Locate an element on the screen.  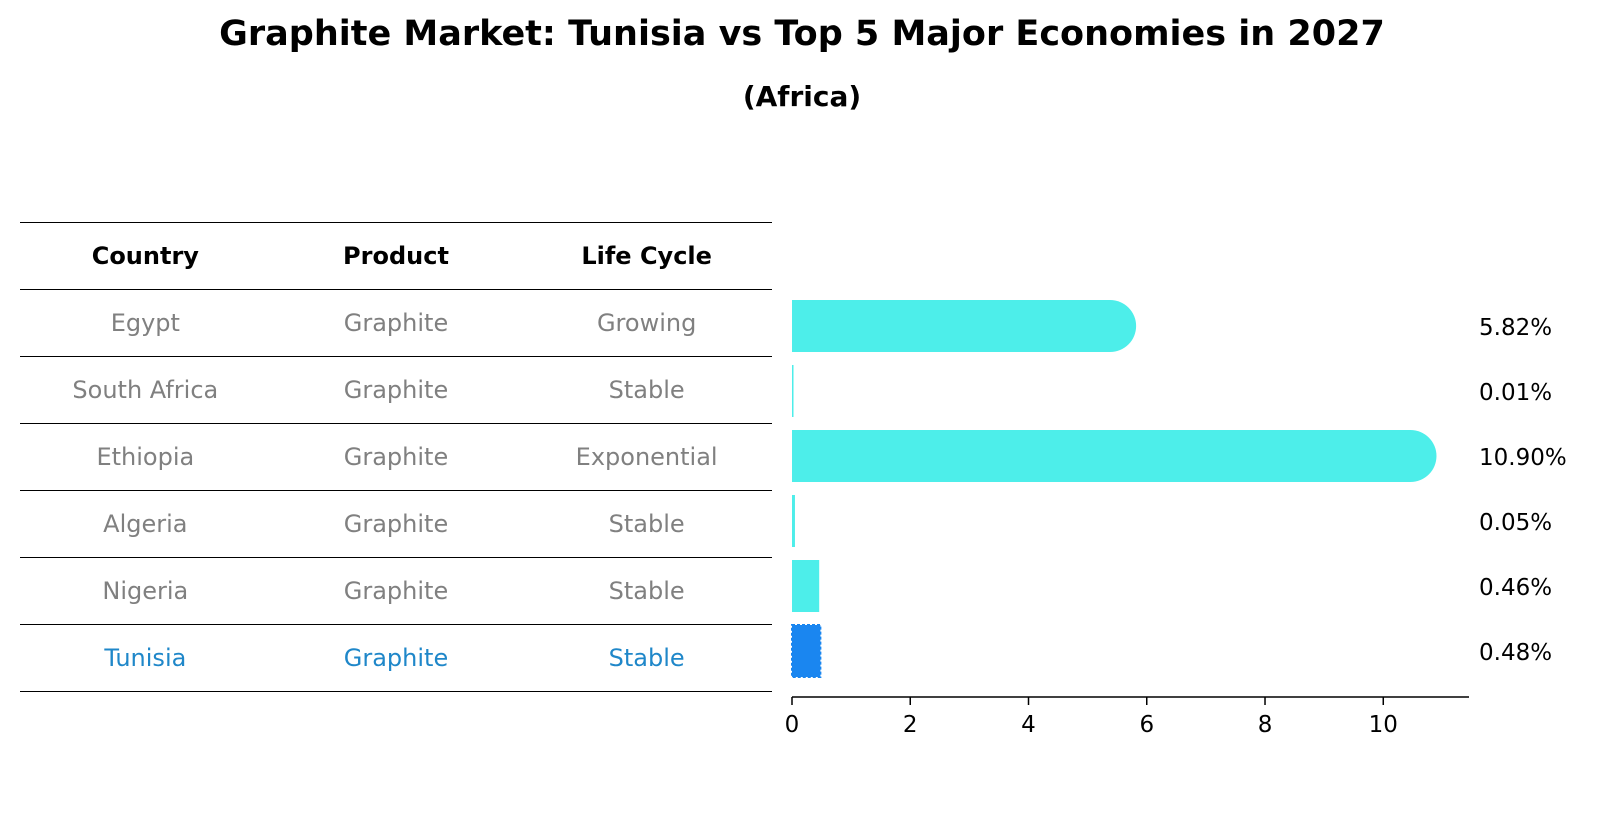
country-cell: Tunisia is located at coordinates (145, 658).